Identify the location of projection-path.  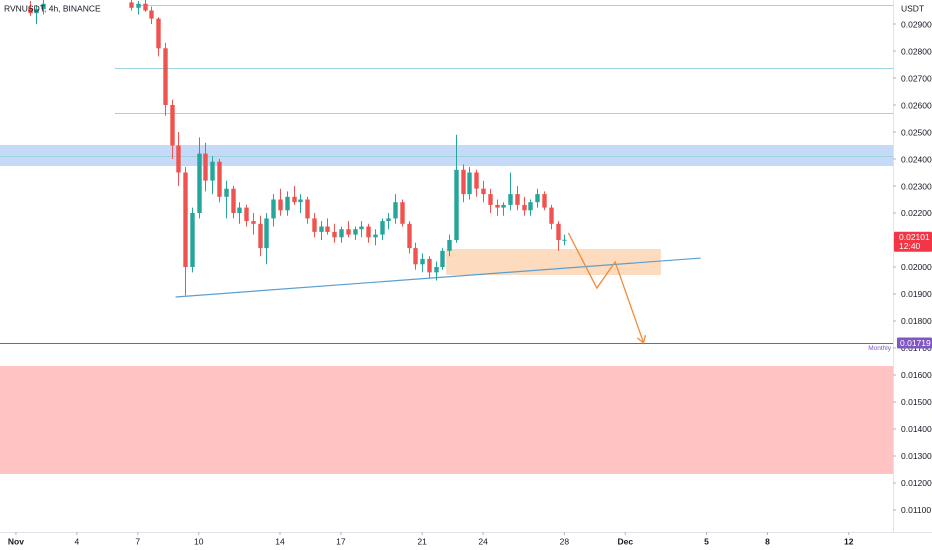
(606, 288).